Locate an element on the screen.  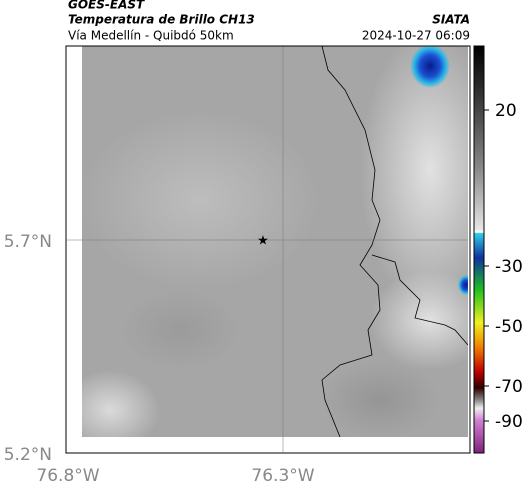
colorbar-tick-label: -70 is located at coordinates (509, 387).